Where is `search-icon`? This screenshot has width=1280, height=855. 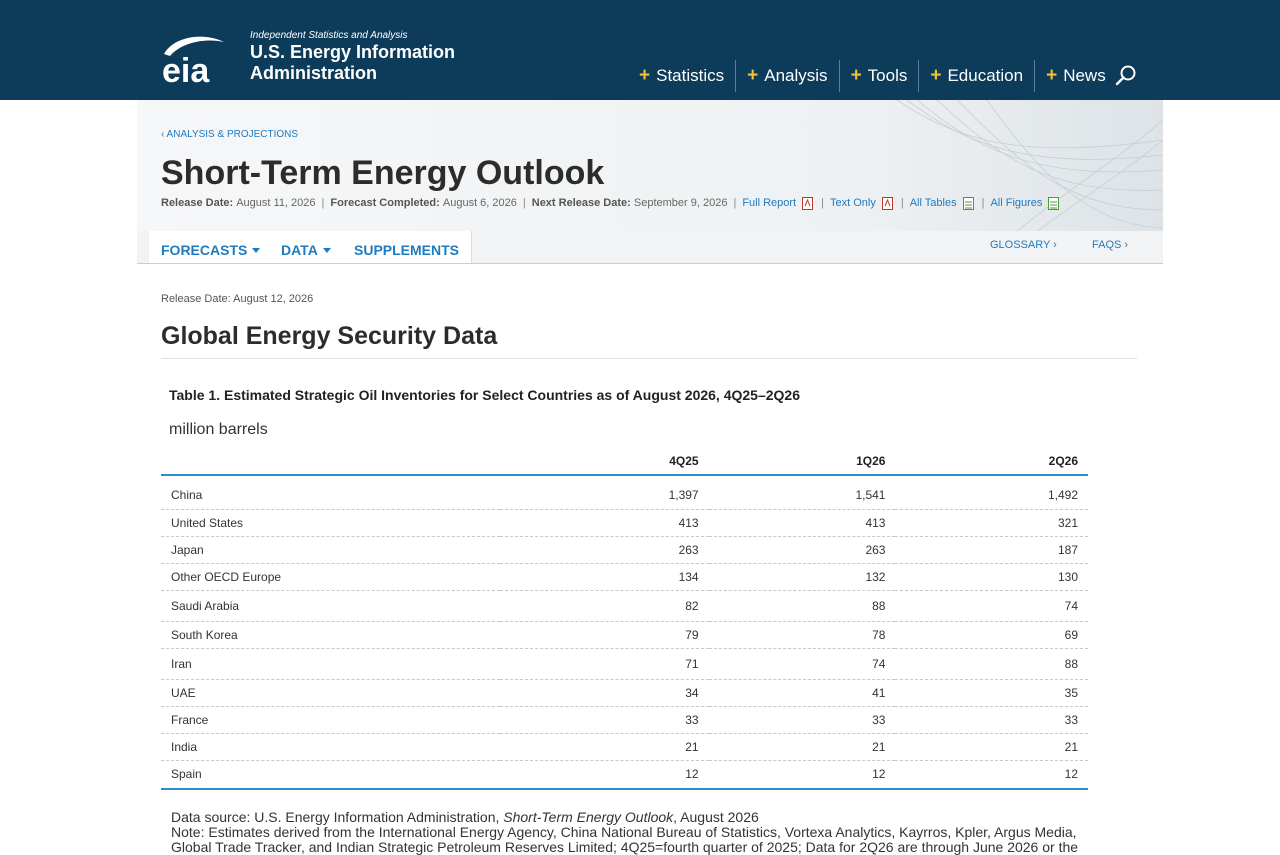 search-icon is located at coordinates (1126, 76).